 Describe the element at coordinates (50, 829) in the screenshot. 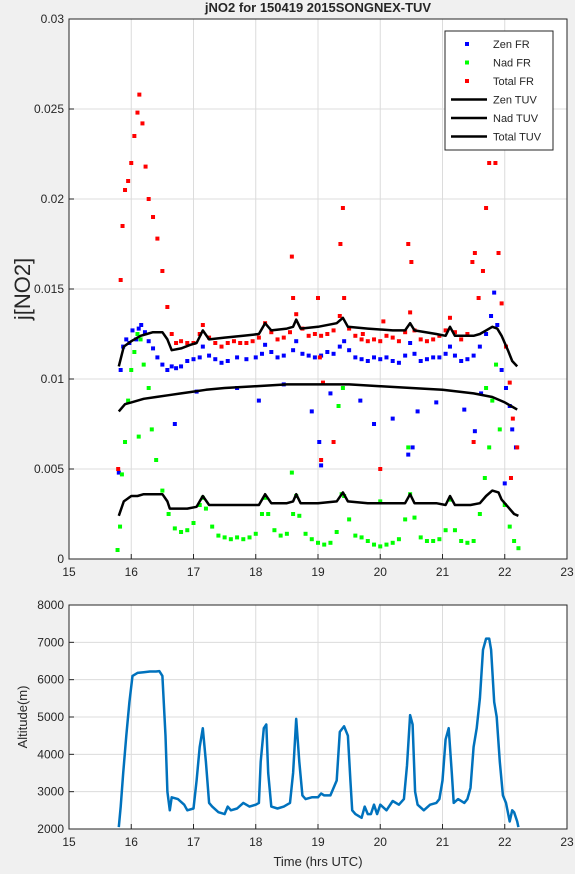

I see `y-tick-label: 2000` at that location.